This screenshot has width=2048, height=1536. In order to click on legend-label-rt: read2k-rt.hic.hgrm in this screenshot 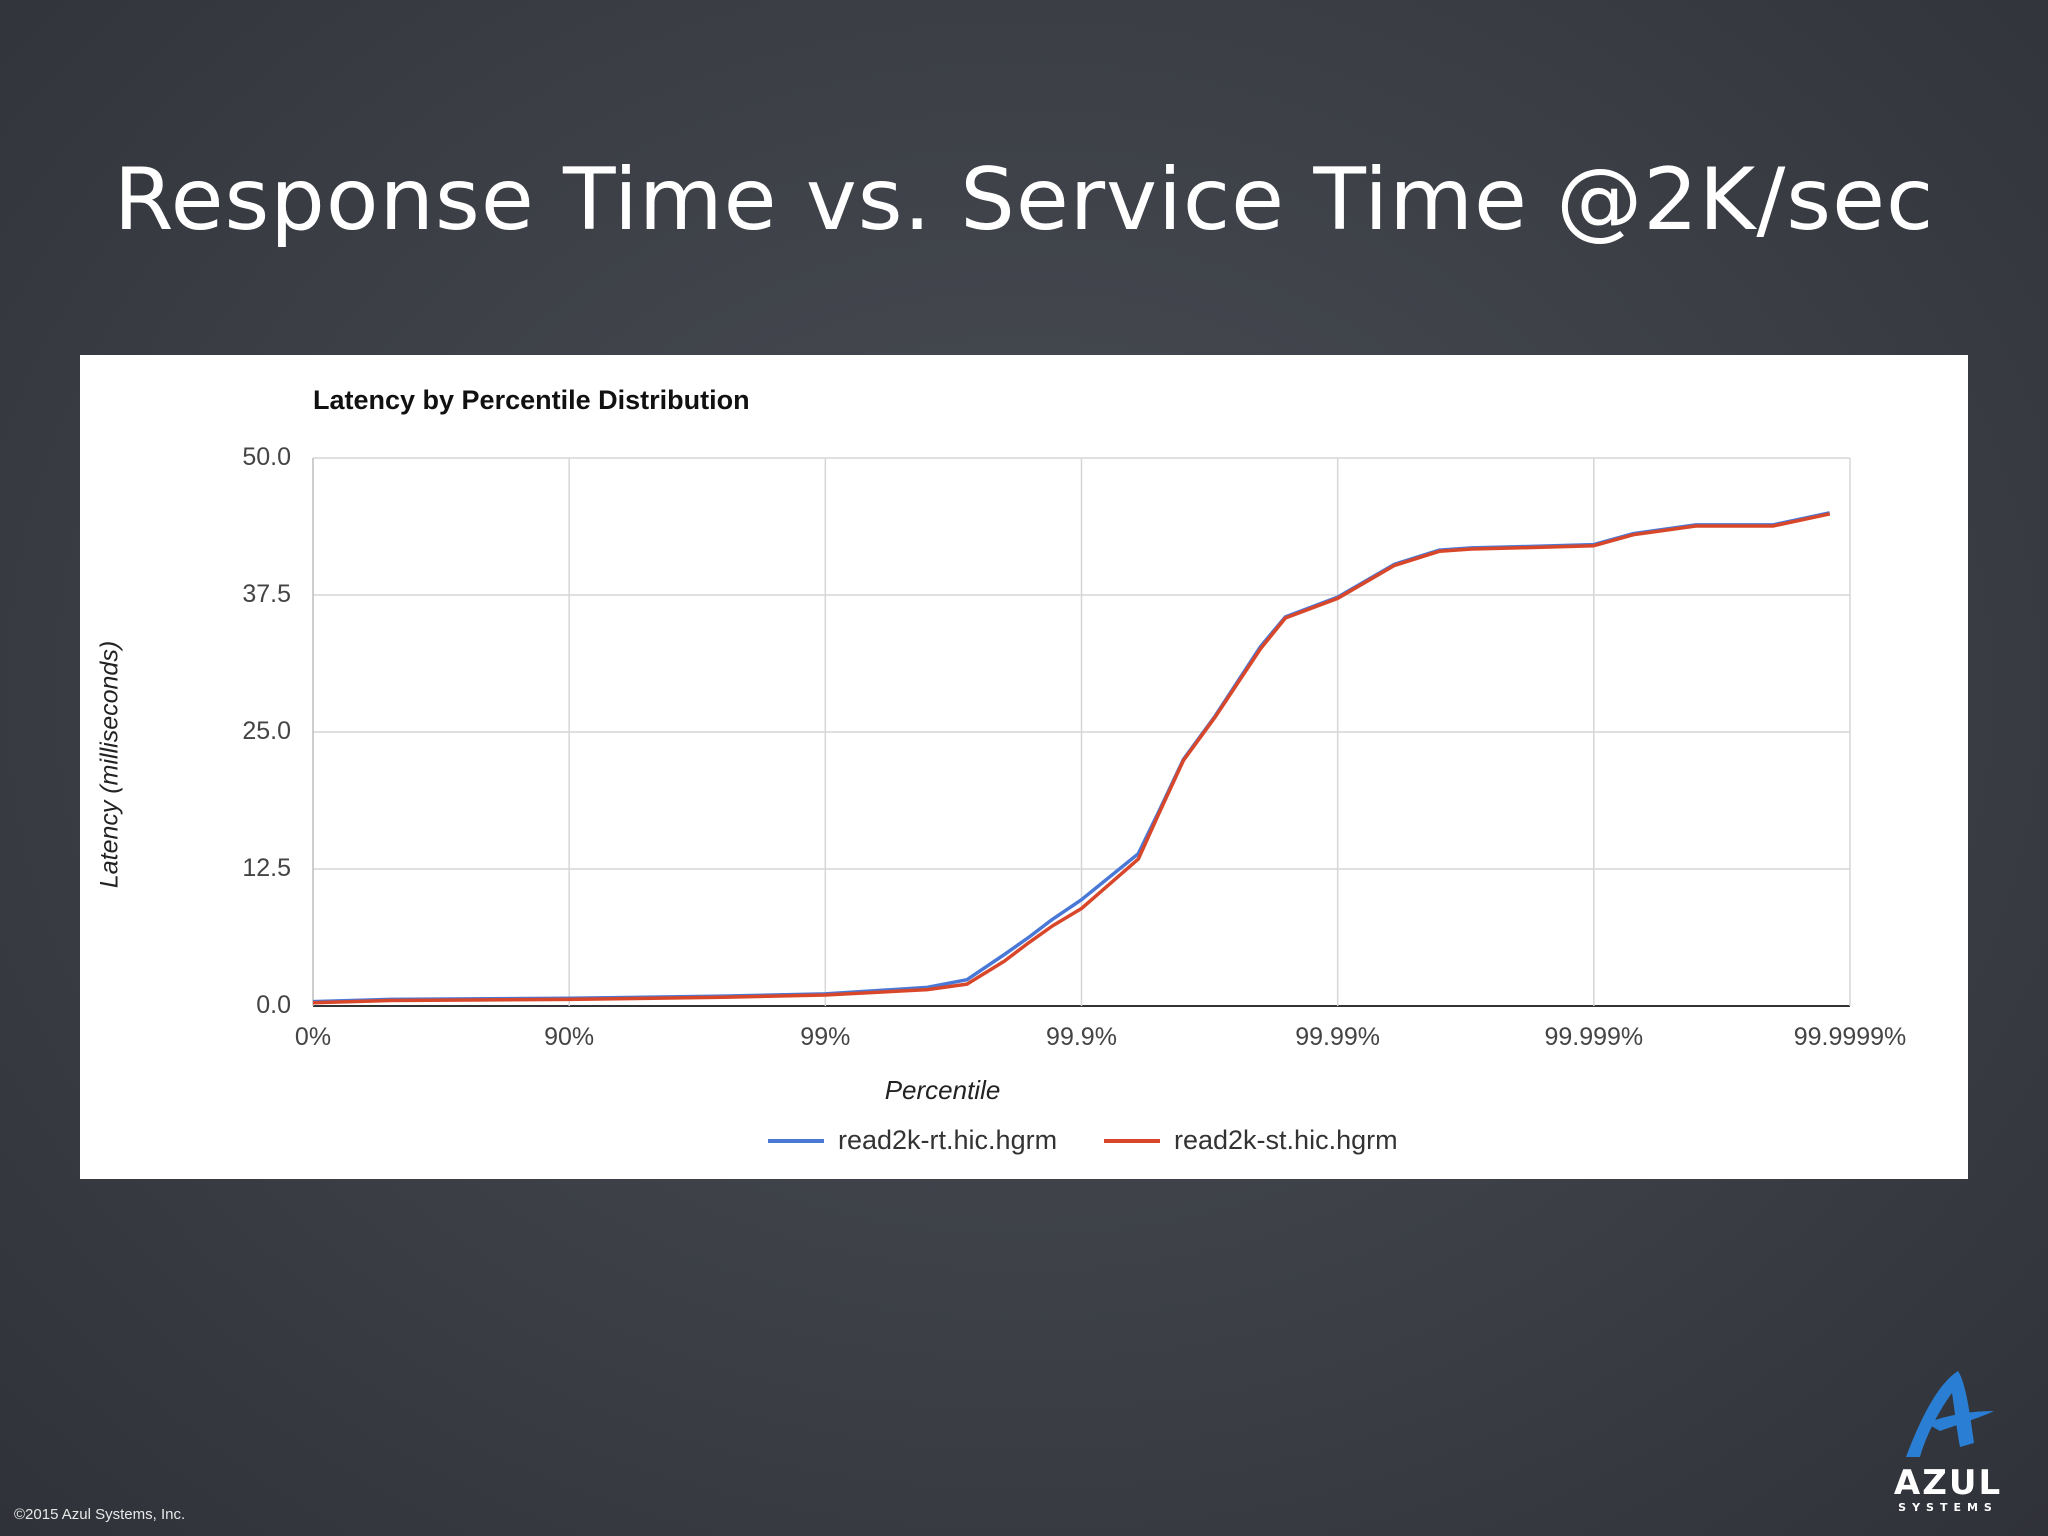, I will do `click(948, 1140)`.